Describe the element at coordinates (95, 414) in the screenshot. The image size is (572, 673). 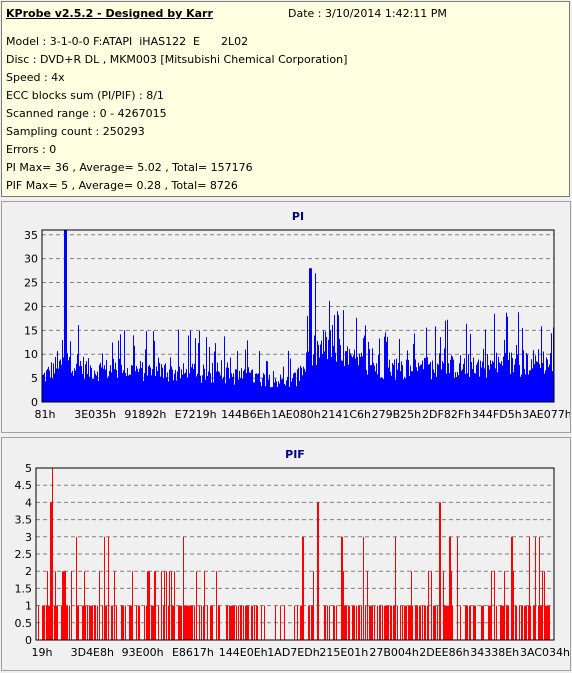
I see `x-tick-label: 3E035h` at that location.